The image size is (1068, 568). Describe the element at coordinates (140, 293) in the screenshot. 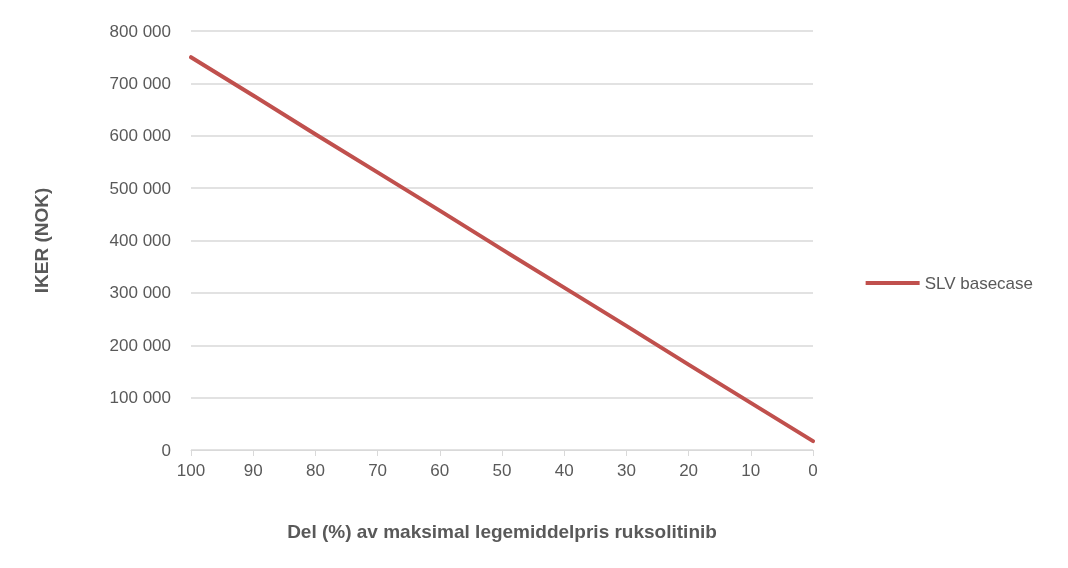

I see `y-tick-label: 300 000` at that location.